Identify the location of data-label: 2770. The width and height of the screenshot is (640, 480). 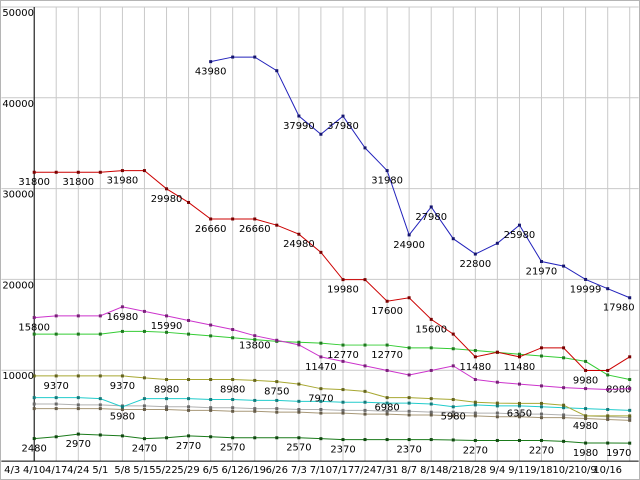
(188, 446).